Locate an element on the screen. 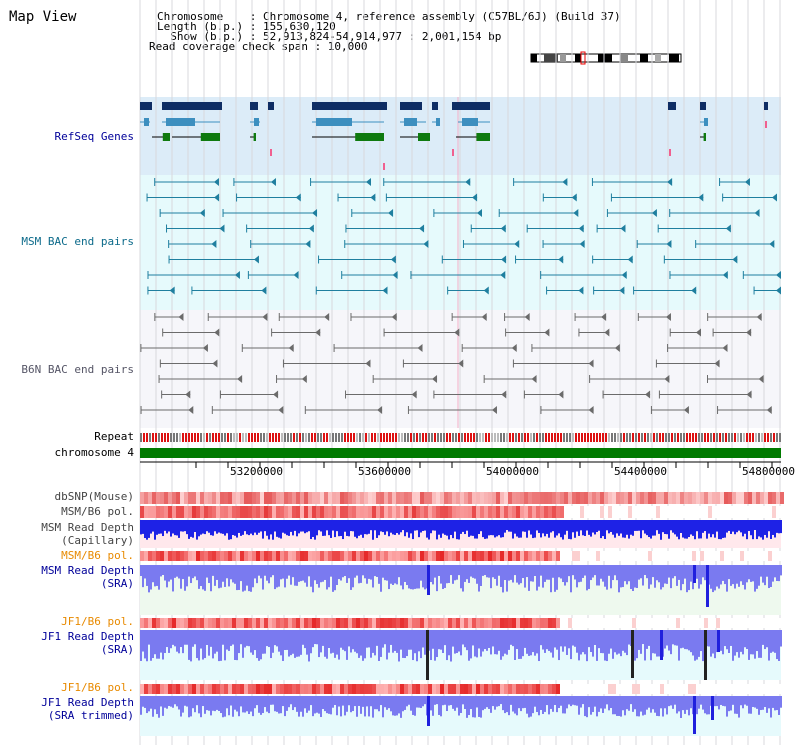  track-label-dbsnp: dbSNP(Mouse) is located at coordinates (94, 496).